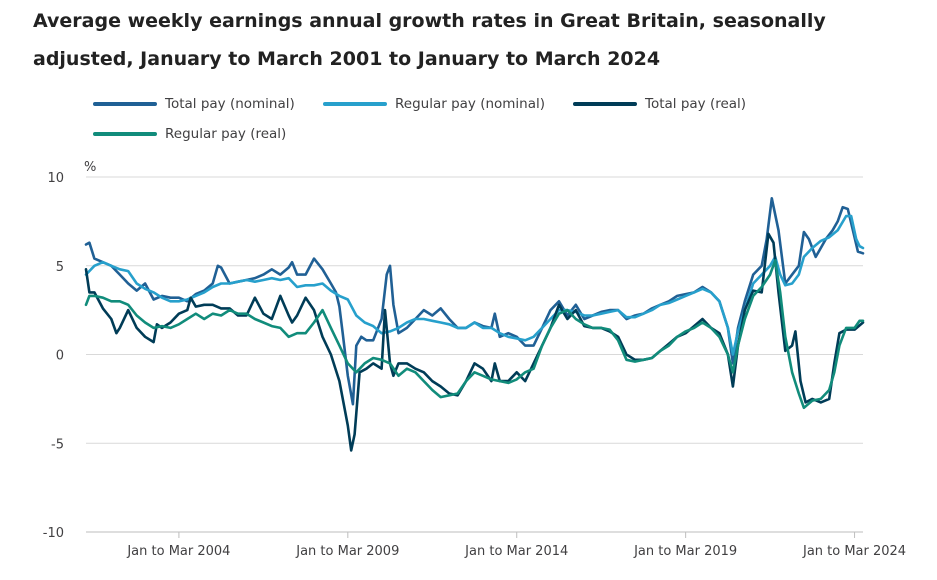  I want to click on legend-swatch-total-pay-nominal, so click(125, 104).